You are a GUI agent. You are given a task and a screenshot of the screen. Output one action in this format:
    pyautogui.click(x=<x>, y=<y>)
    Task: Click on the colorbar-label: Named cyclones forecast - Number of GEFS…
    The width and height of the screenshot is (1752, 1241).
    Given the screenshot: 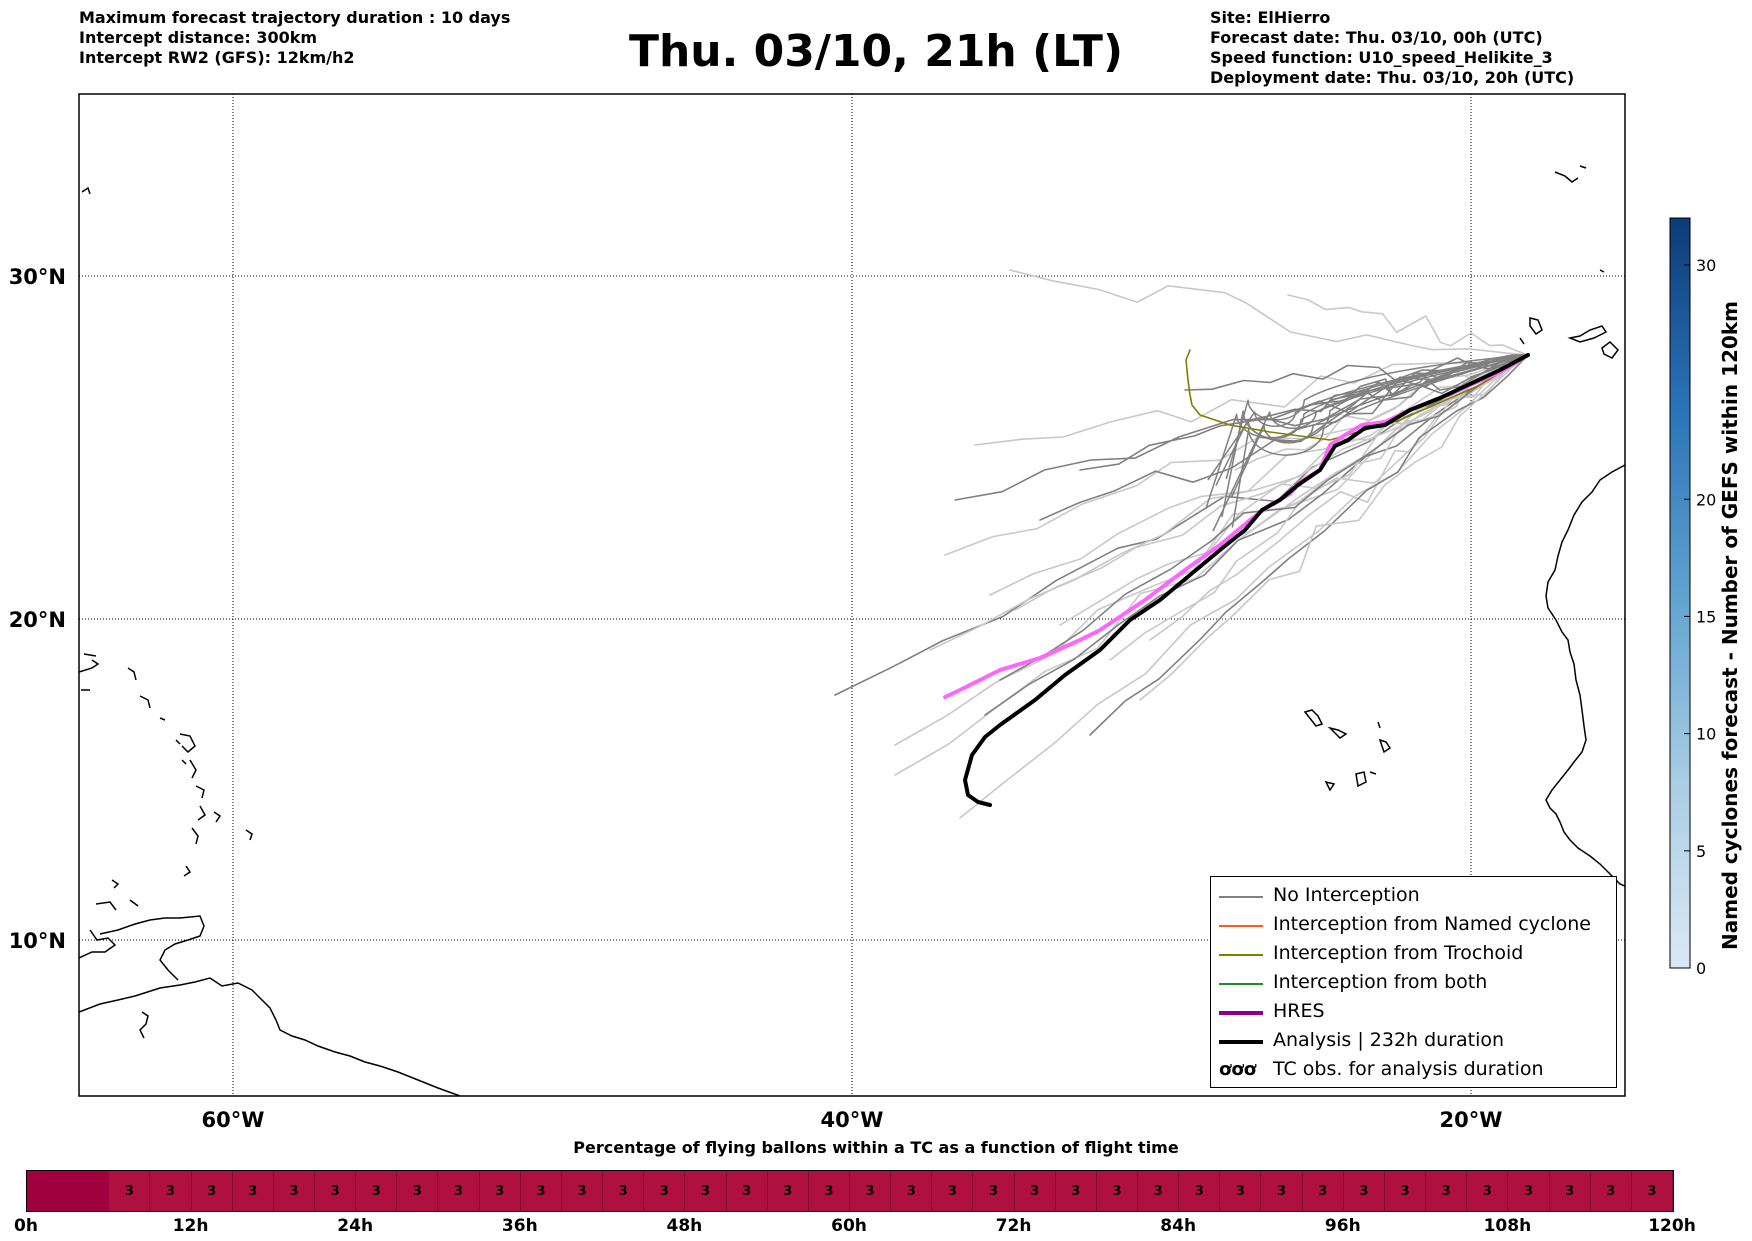 What is the action you would take?
    pyautogui.click(x=1730, y=625)
    